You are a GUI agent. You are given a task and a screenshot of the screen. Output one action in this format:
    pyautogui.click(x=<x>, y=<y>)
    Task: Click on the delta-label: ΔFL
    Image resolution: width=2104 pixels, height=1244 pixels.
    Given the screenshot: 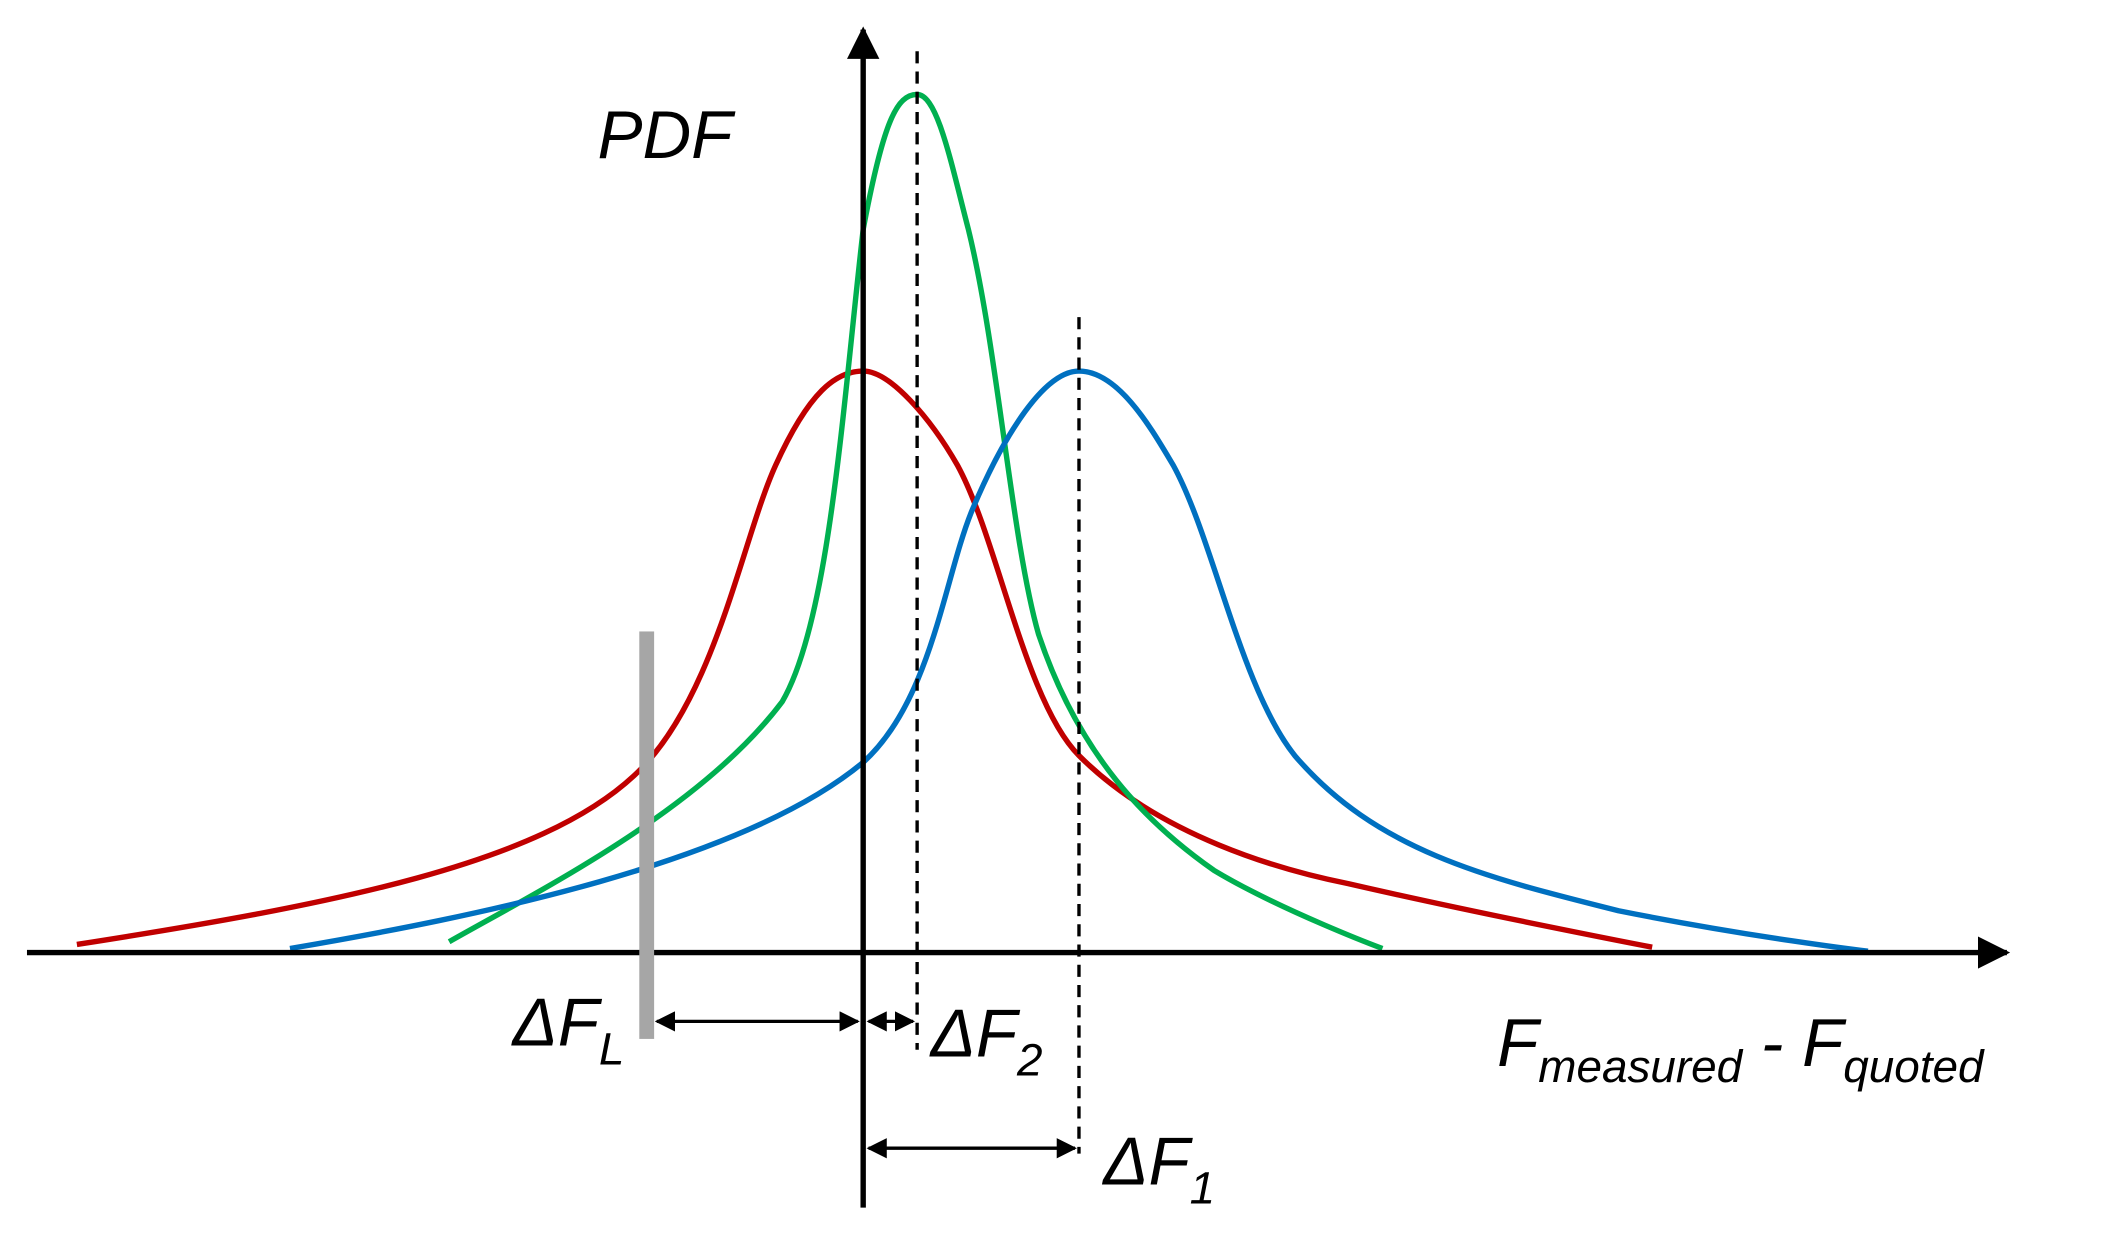 What is the action you would take?
    pyautogui.click(x=568, y=1030)
    